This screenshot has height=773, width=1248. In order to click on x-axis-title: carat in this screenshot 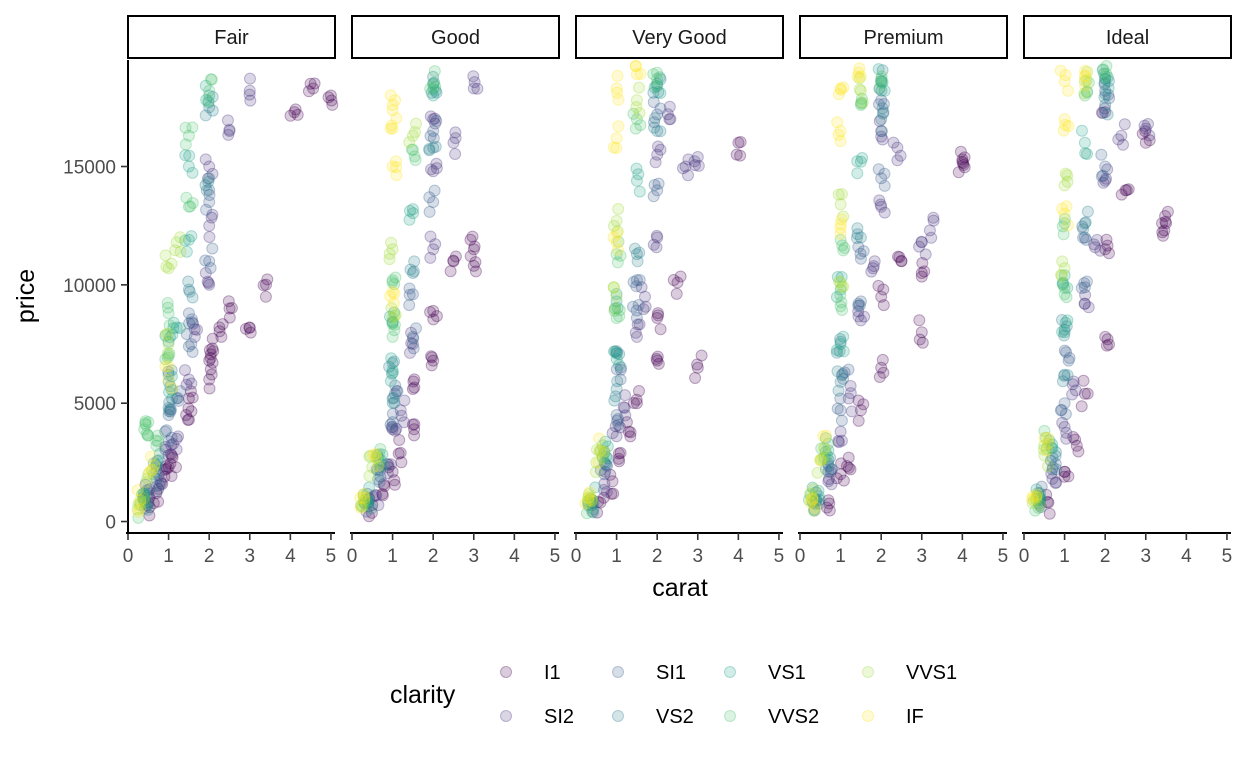, I will do `click(680, 588)`.